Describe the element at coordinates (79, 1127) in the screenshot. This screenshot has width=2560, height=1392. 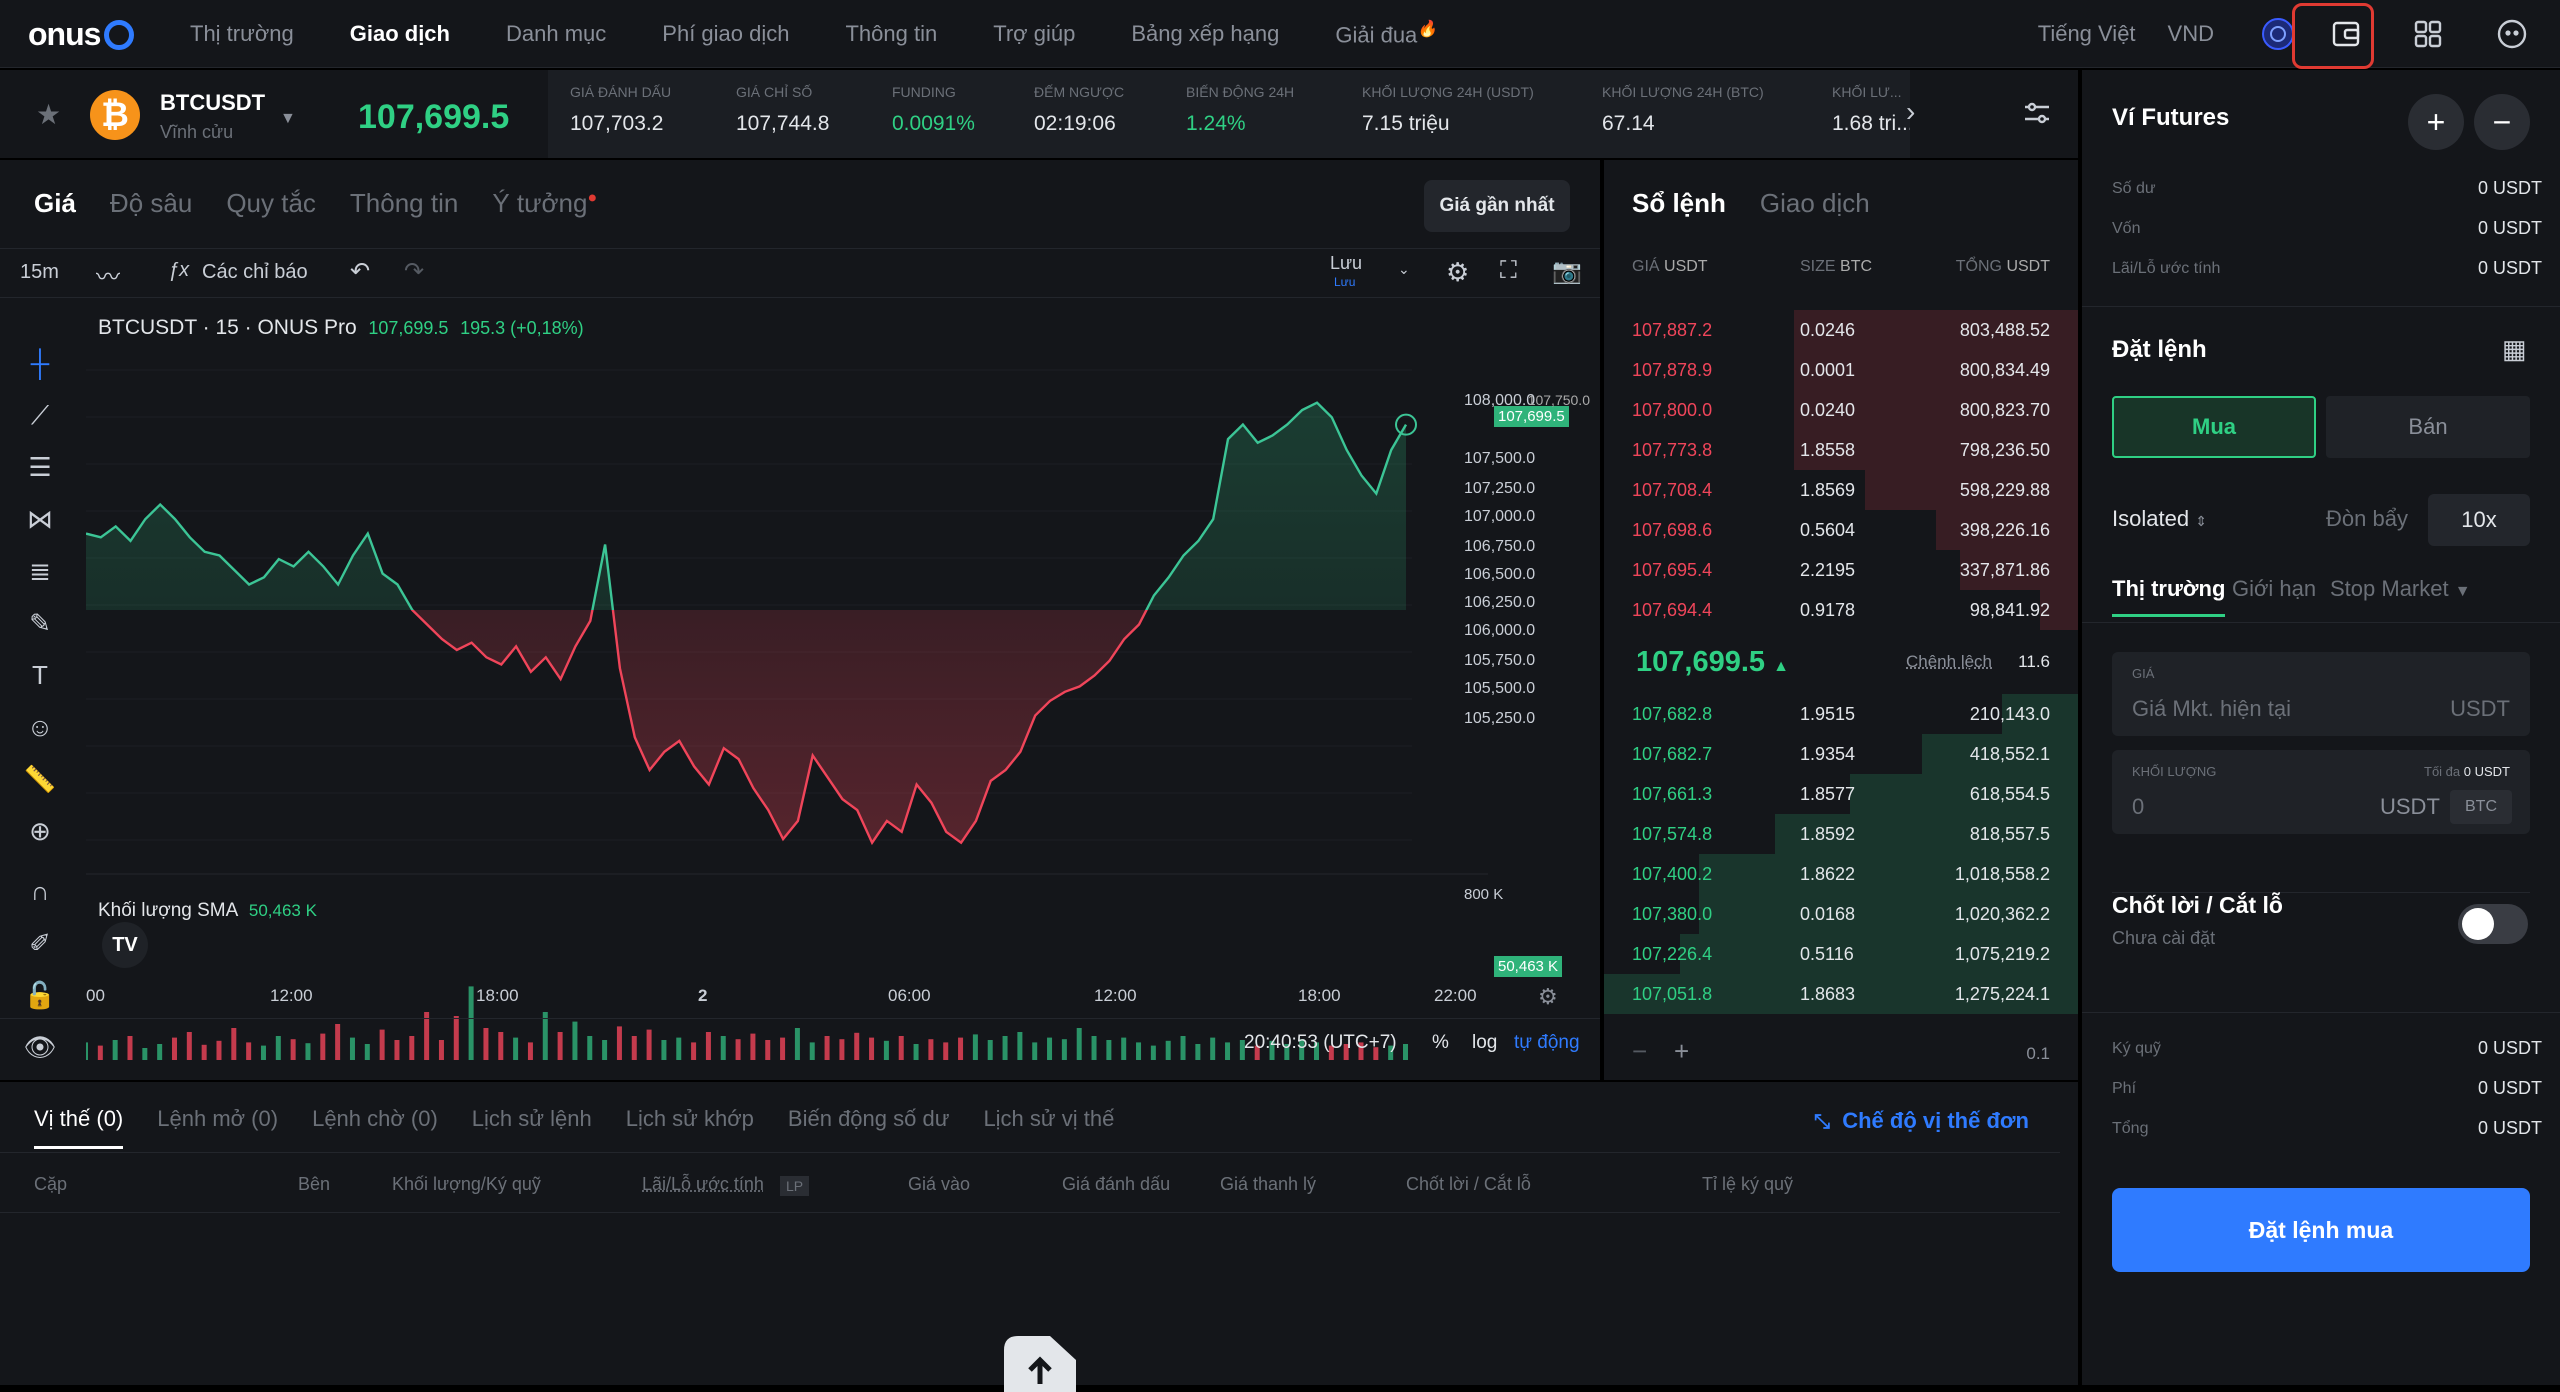
I see `tab-positions: Vị thế (0)` at that location.